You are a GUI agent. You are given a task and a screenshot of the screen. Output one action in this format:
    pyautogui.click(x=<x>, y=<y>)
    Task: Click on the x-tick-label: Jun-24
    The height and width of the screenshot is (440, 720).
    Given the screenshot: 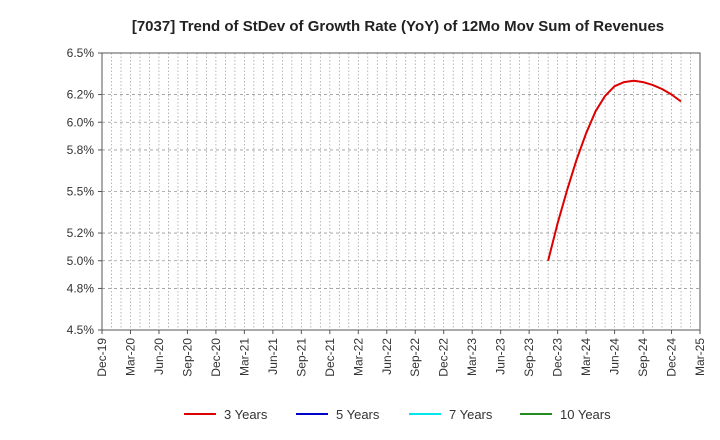 What is the action you would take?
    pyautogui.click(x=615, y=356)
    